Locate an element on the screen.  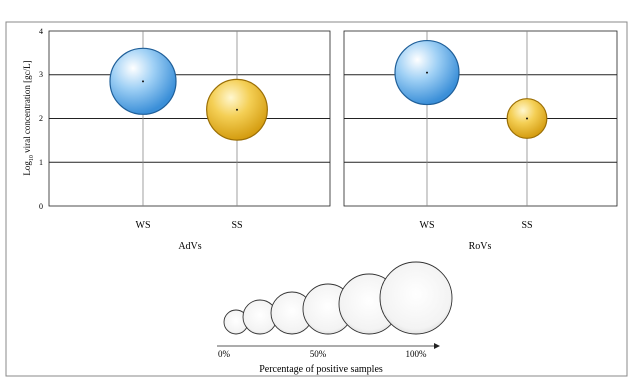
legend-title: Percentage of positive samples is located at coordinates (321, 369).